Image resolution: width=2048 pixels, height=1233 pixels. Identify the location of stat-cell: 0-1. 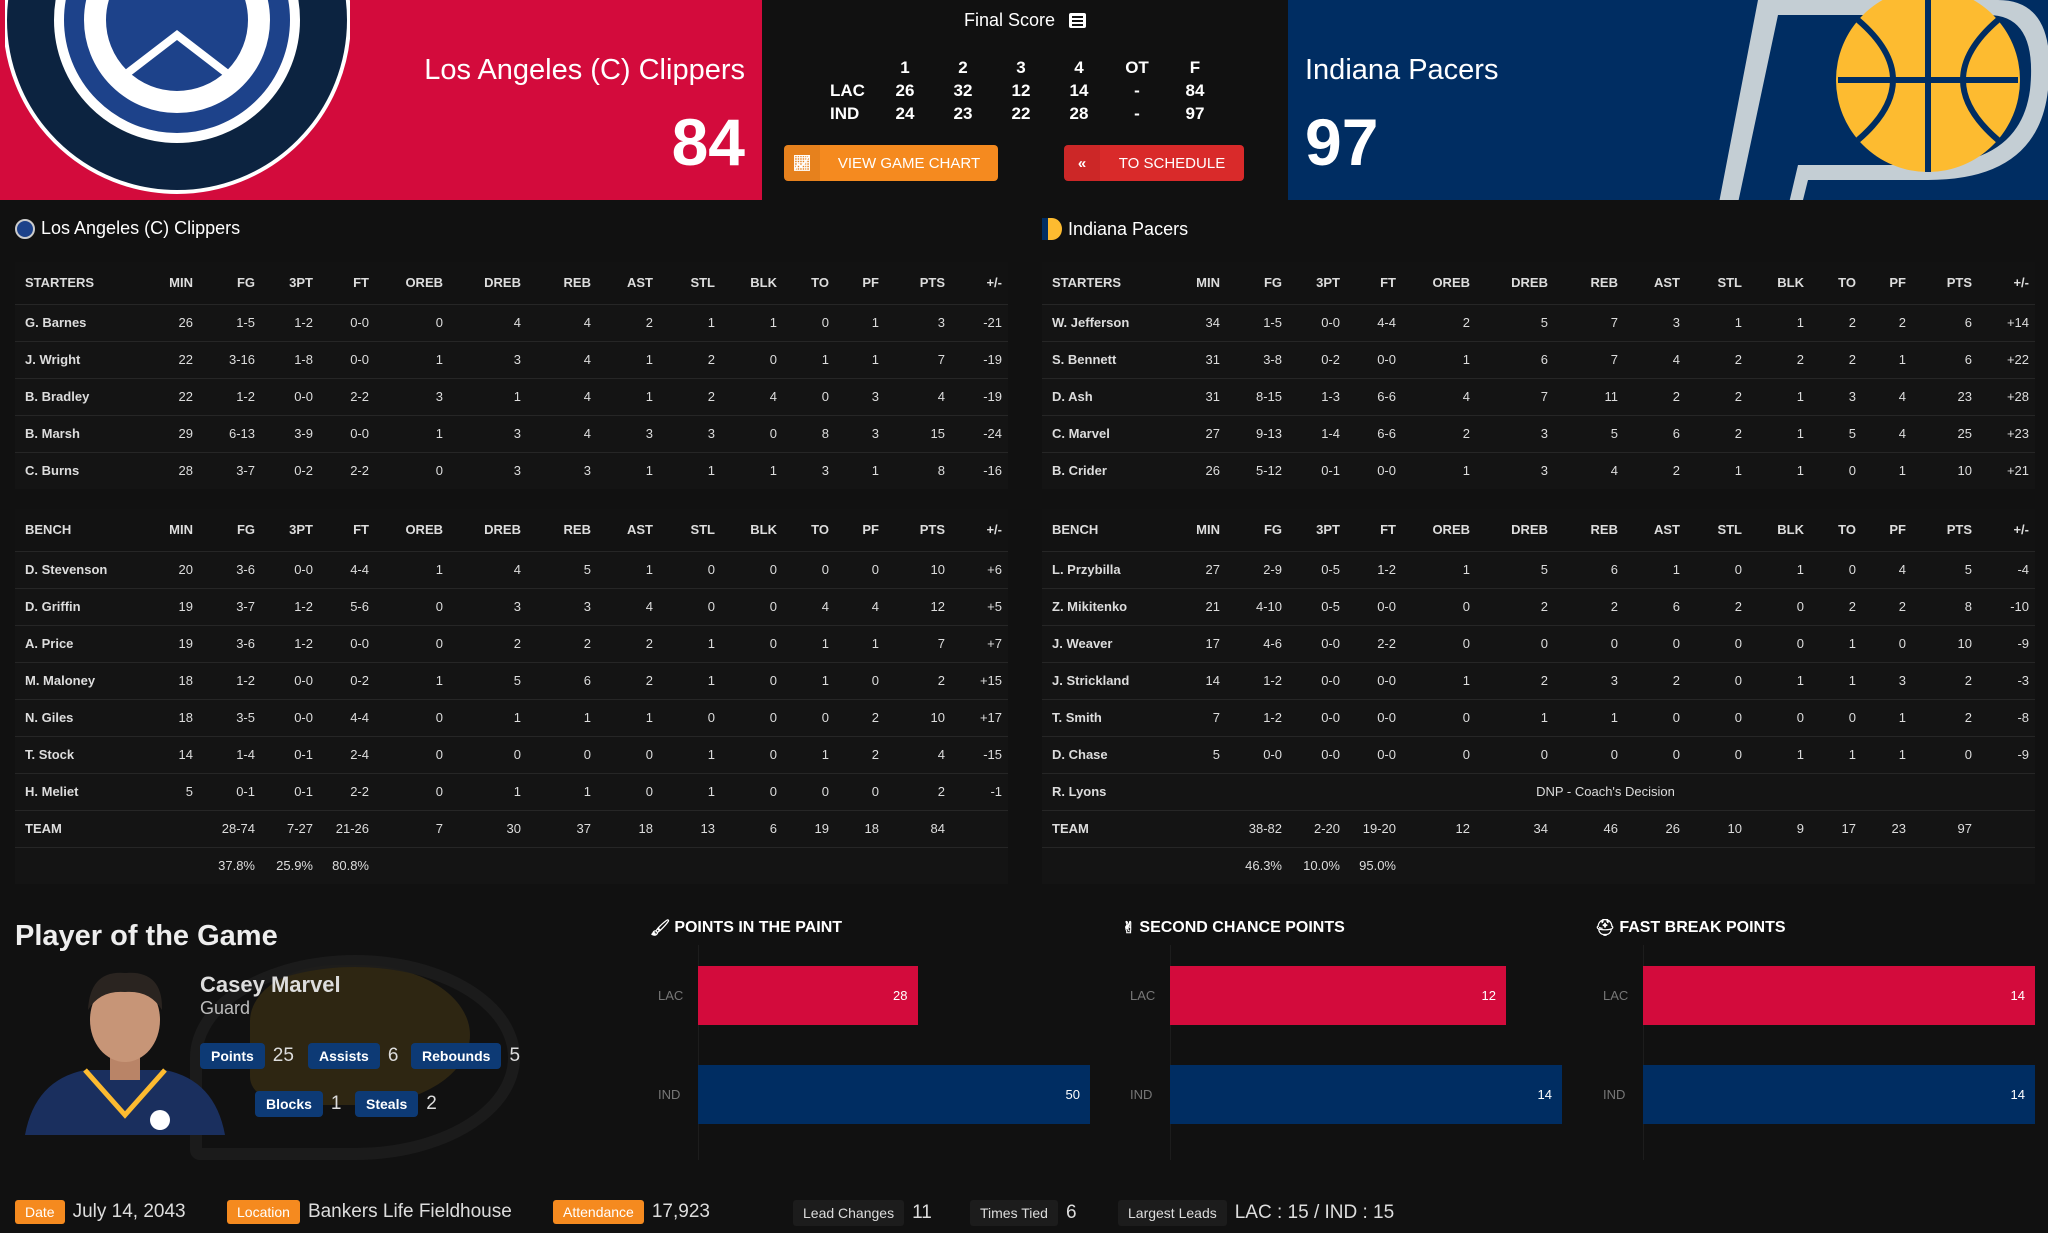
(290, 791).